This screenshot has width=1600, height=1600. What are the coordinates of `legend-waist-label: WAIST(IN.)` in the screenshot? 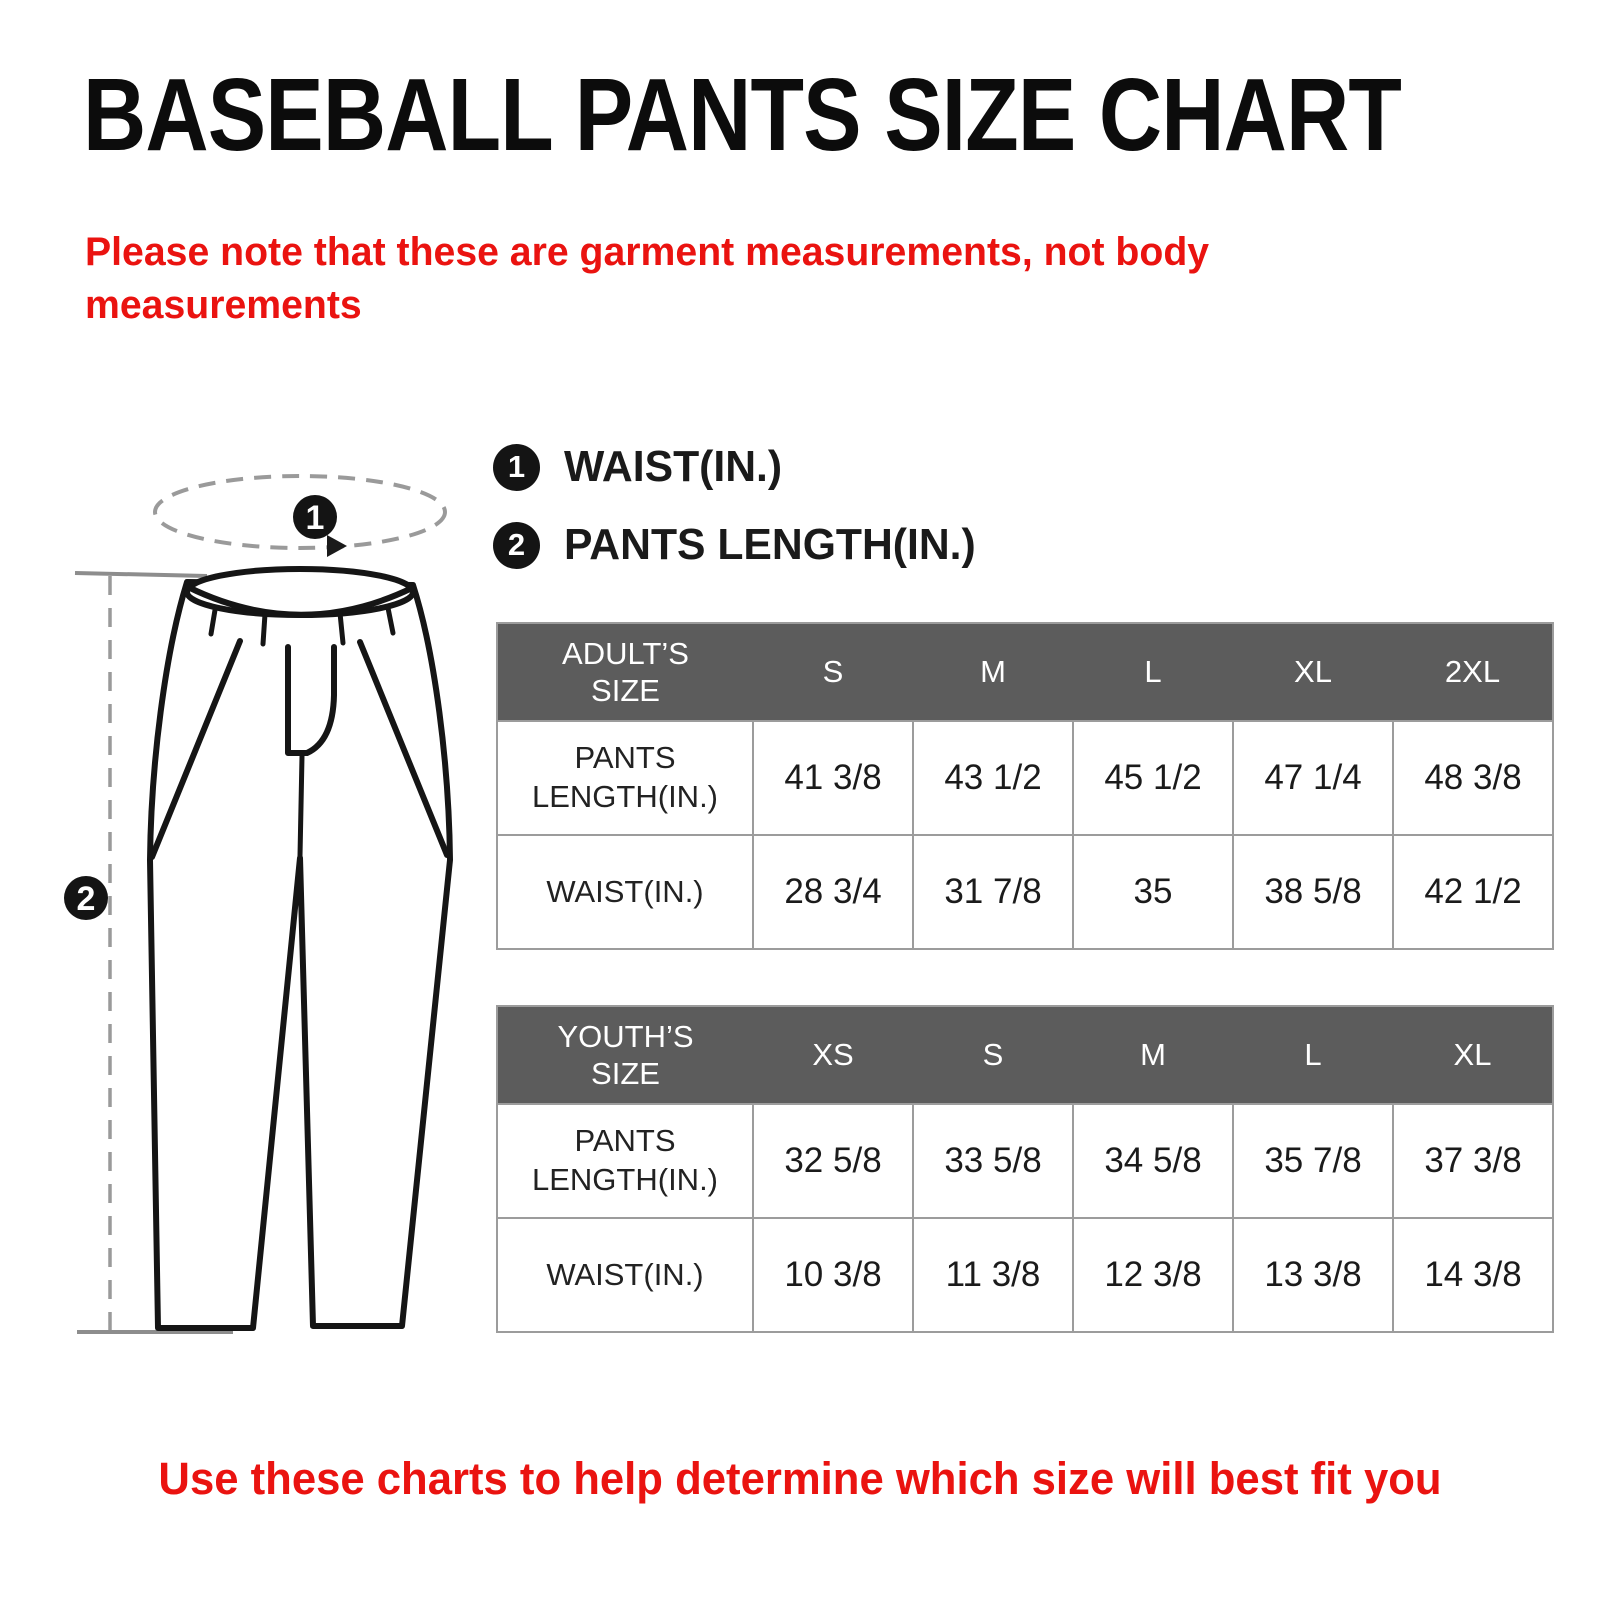 It's located at (673, 466).